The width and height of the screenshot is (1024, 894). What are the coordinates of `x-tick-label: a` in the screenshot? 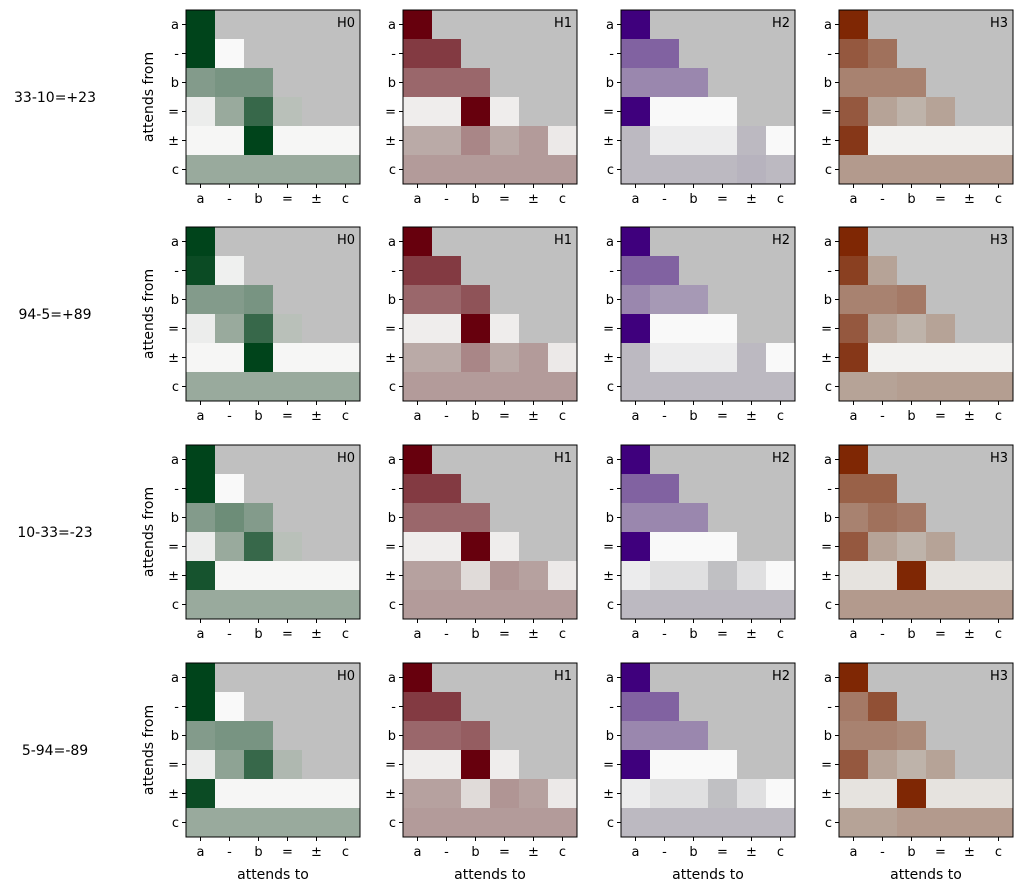 It's located at (418, 852).